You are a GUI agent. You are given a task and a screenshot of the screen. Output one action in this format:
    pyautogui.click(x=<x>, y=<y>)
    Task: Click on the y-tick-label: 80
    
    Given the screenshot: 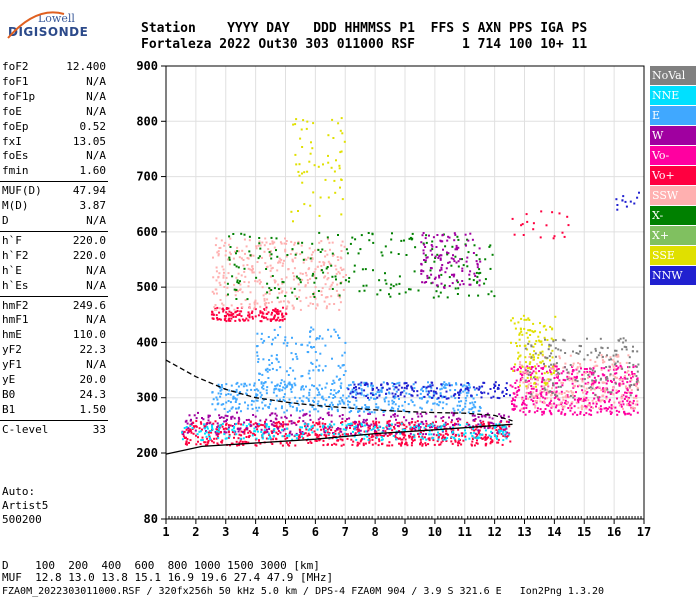 What is the action you would take?
    pyautogui.click(x=151, y=519)
    